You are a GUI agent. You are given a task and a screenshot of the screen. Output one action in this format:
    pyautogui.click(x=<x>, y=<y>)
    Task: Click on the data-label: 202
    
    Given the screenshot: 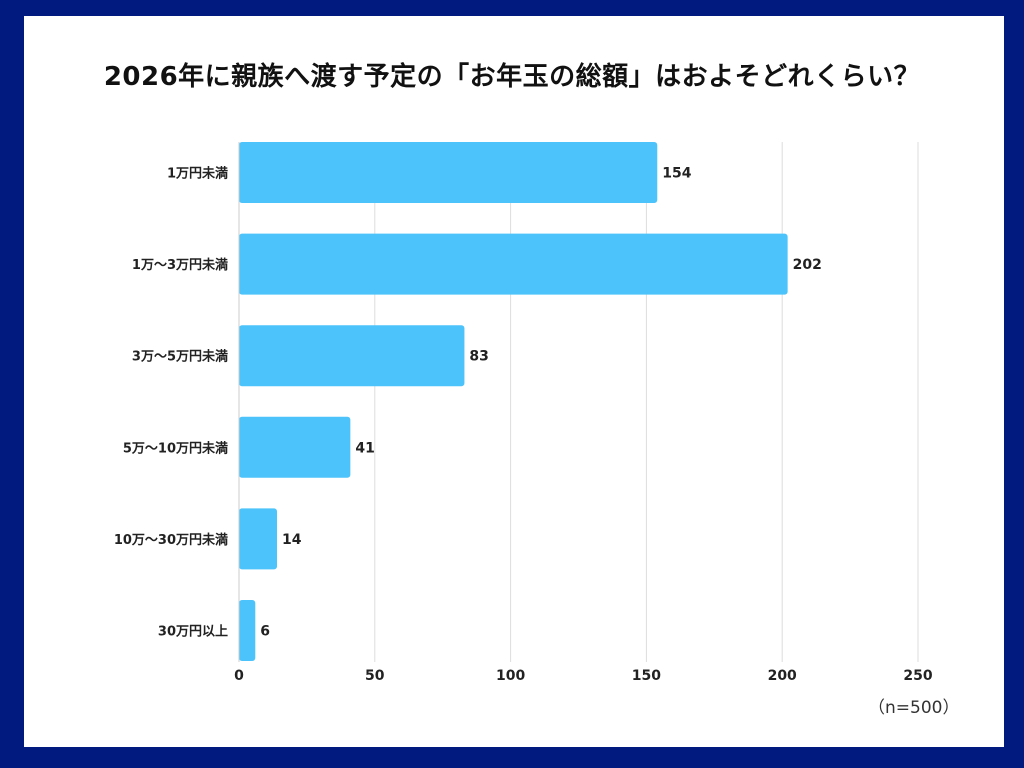 What is the action you would take?
    pyautogui.click(x=807, y=265)
    